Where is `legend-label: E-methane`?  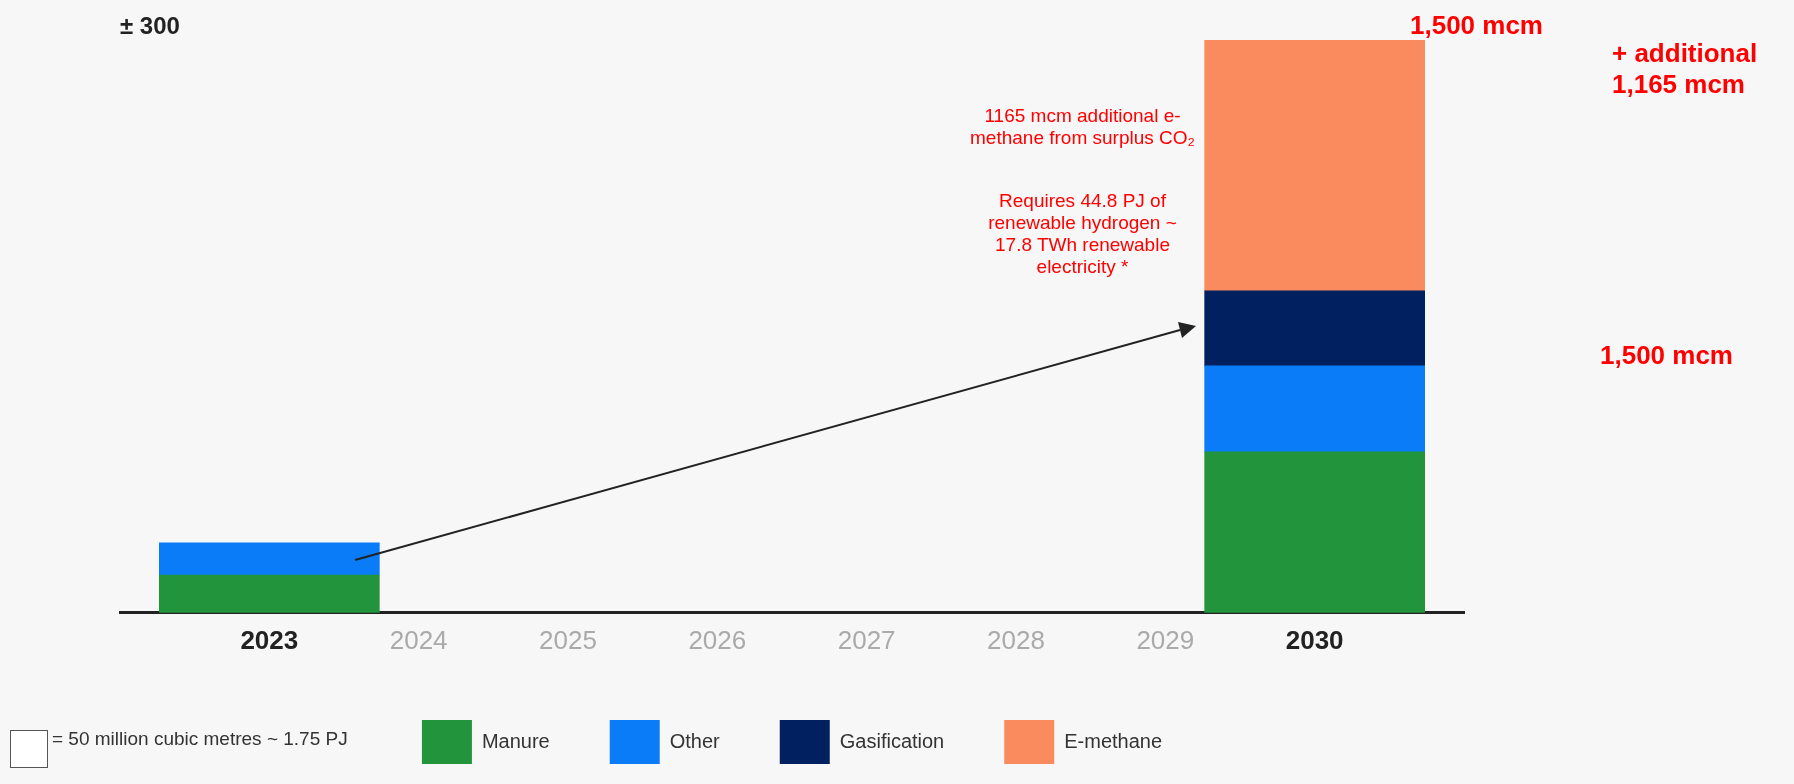
legend-label: E-methane is located at coordinates (1113, 740).